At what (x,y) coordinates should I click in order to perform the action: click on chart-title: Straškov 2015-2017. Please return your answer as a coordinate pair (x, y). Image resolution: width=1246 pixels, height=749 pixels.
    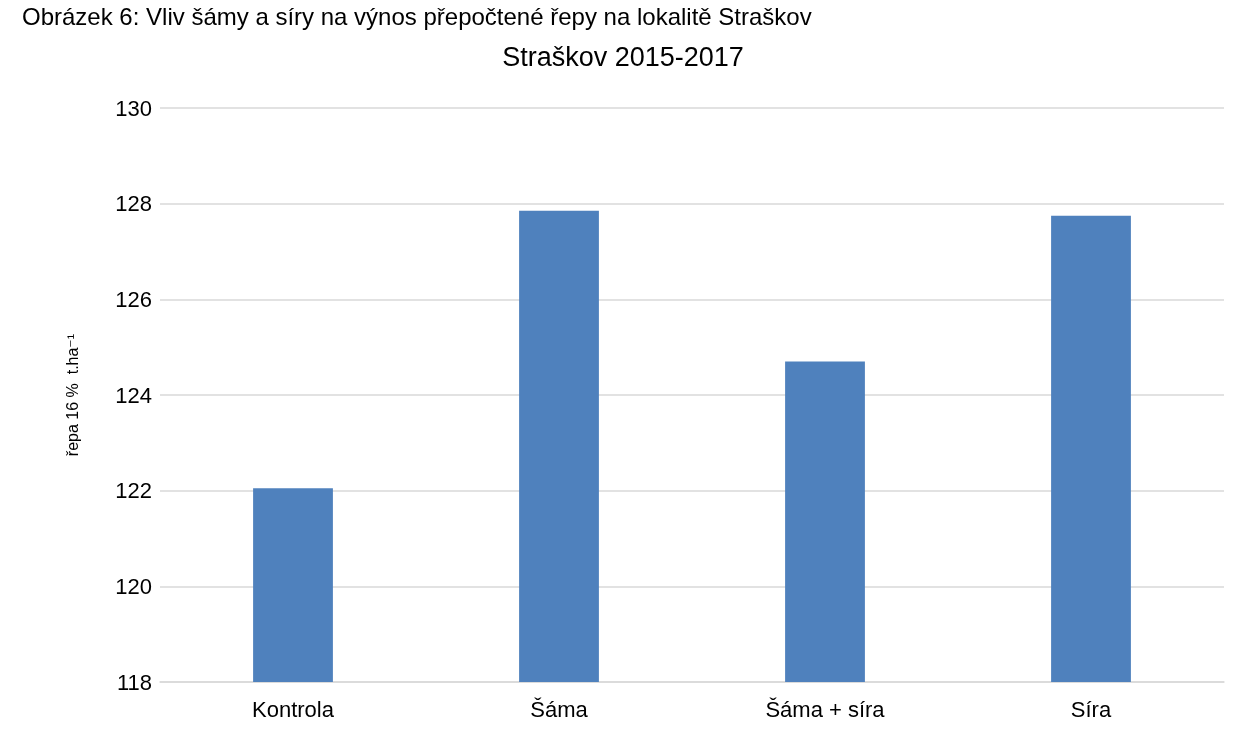
    Looking at the image, I should click on (623, 56).